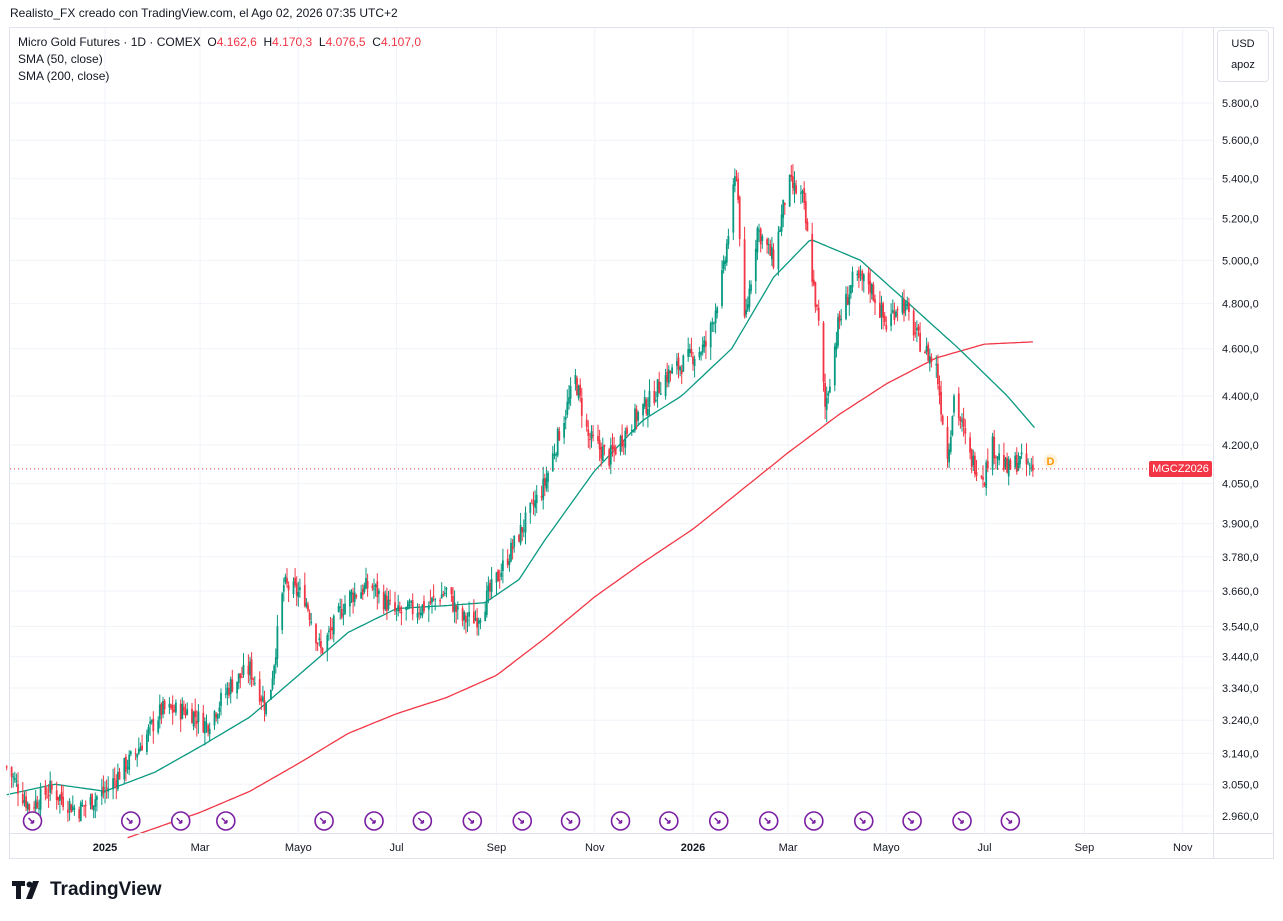 The image size is (1283, 921). Describe the element at coordinates (236, 42) in the screenshot. I see `open-value: 4.162,6` at that location.